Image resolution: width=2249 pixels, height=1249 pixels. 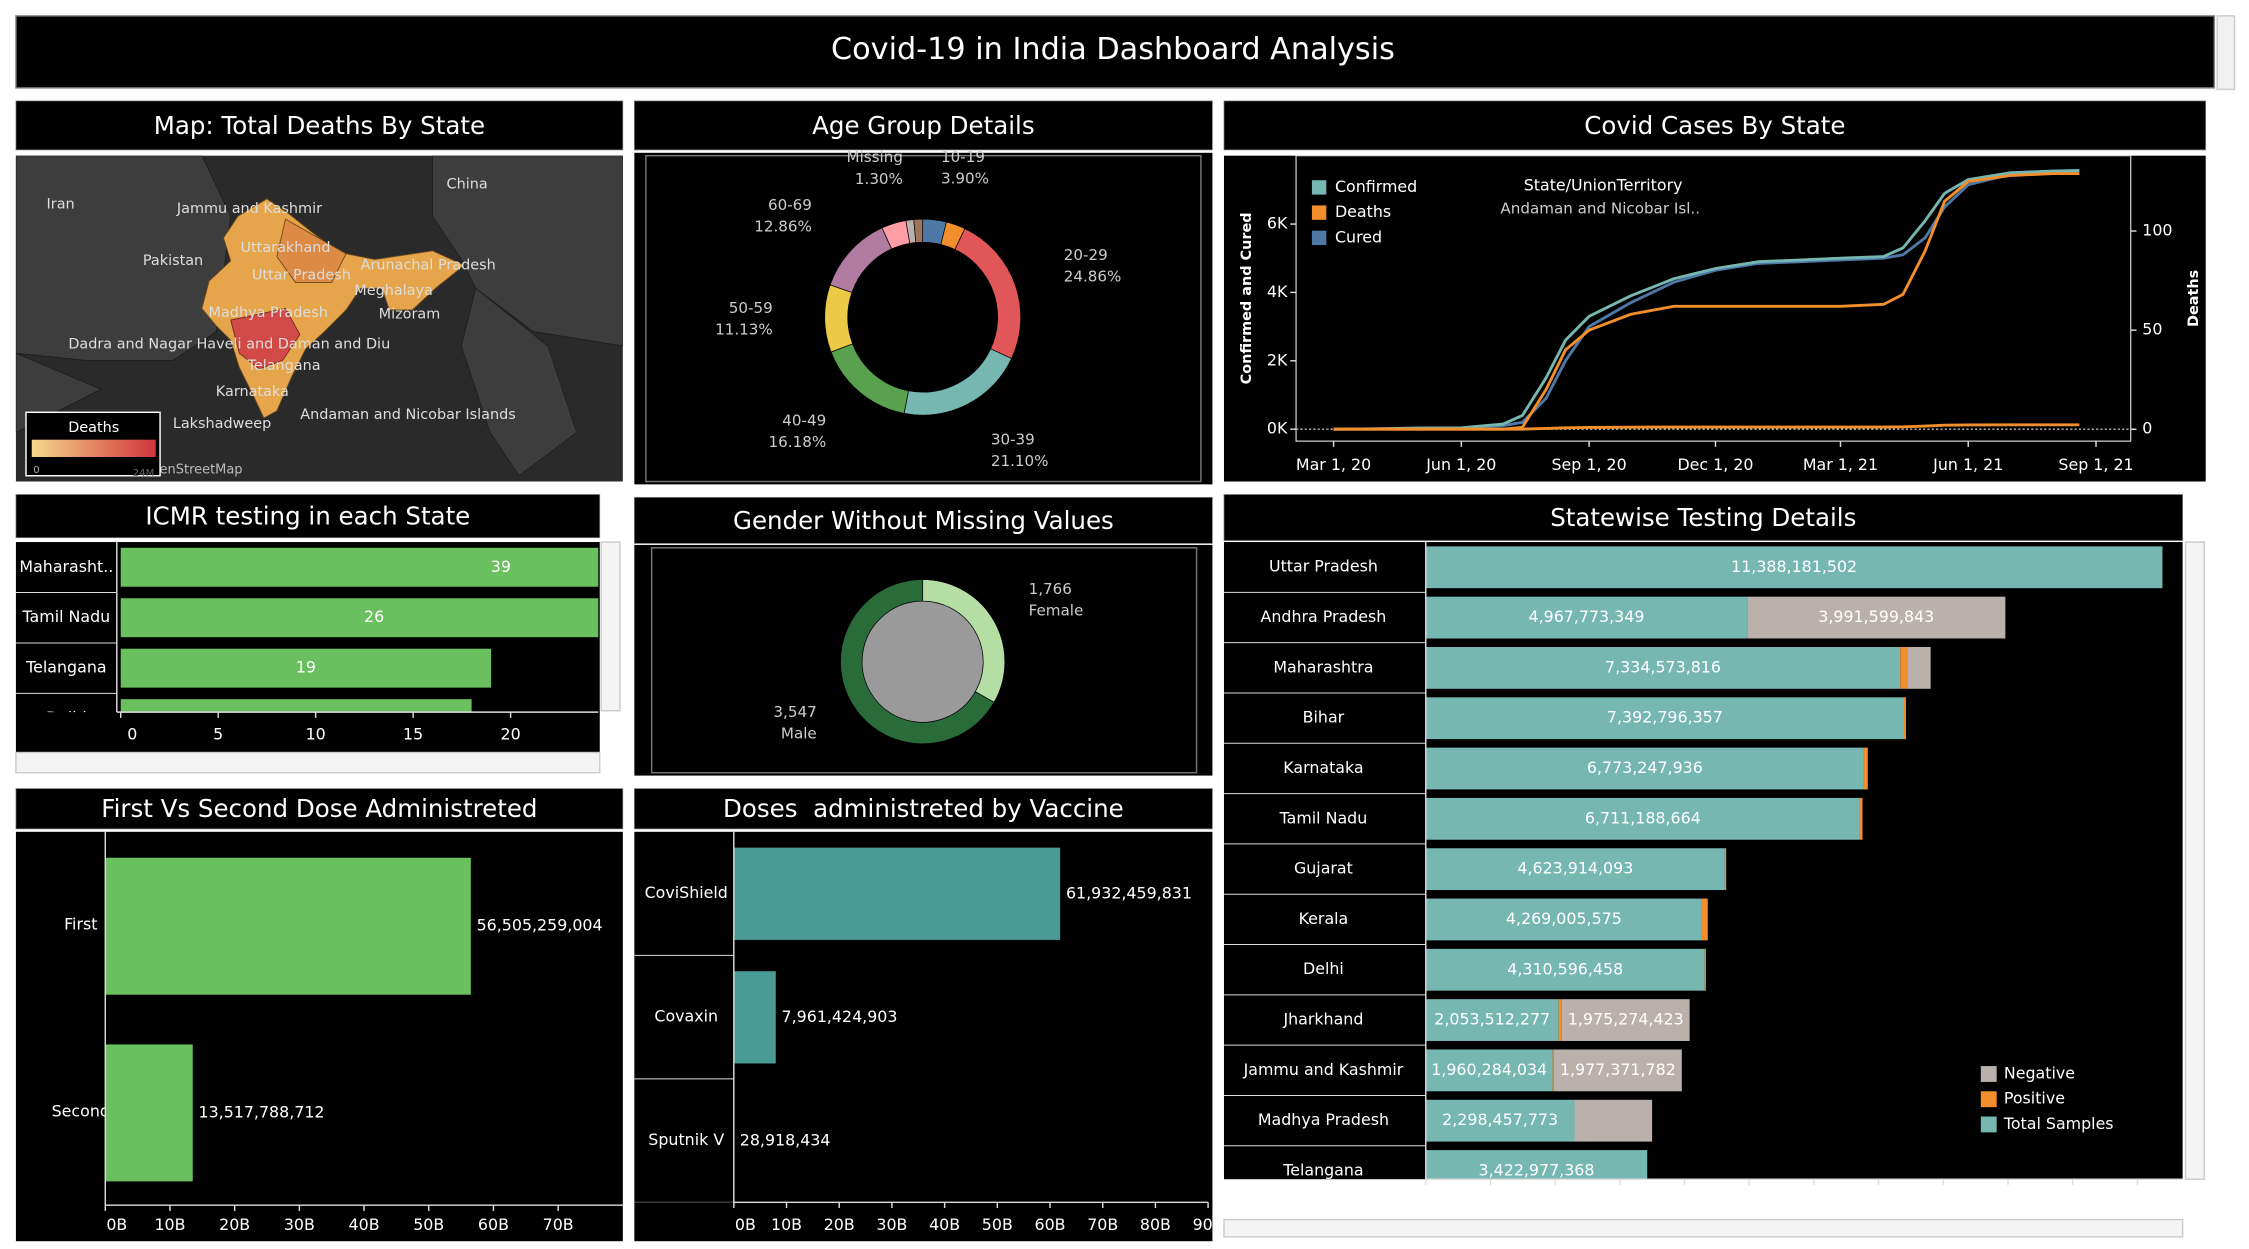 I want to click on slice-value: 11.13%, so click(x=744, y=330).